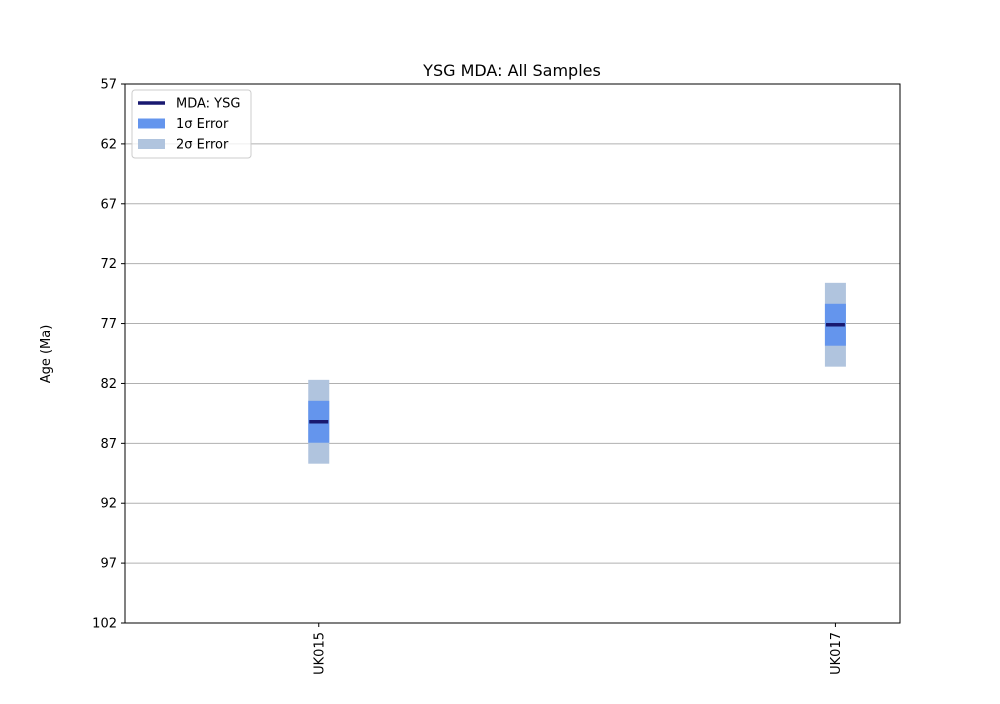 This screenshot has height=704, width=1000. I want to click on legend-label: 1σ Error, so click(202, 124).